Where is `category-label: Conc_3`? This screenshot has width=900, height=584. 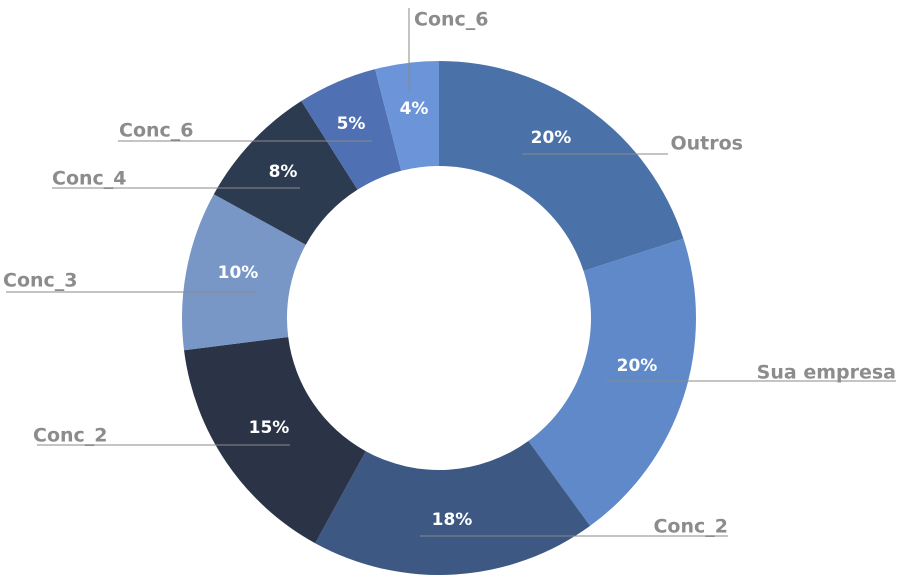
category-label: Conc_3 is located at coordinates (40, 281).